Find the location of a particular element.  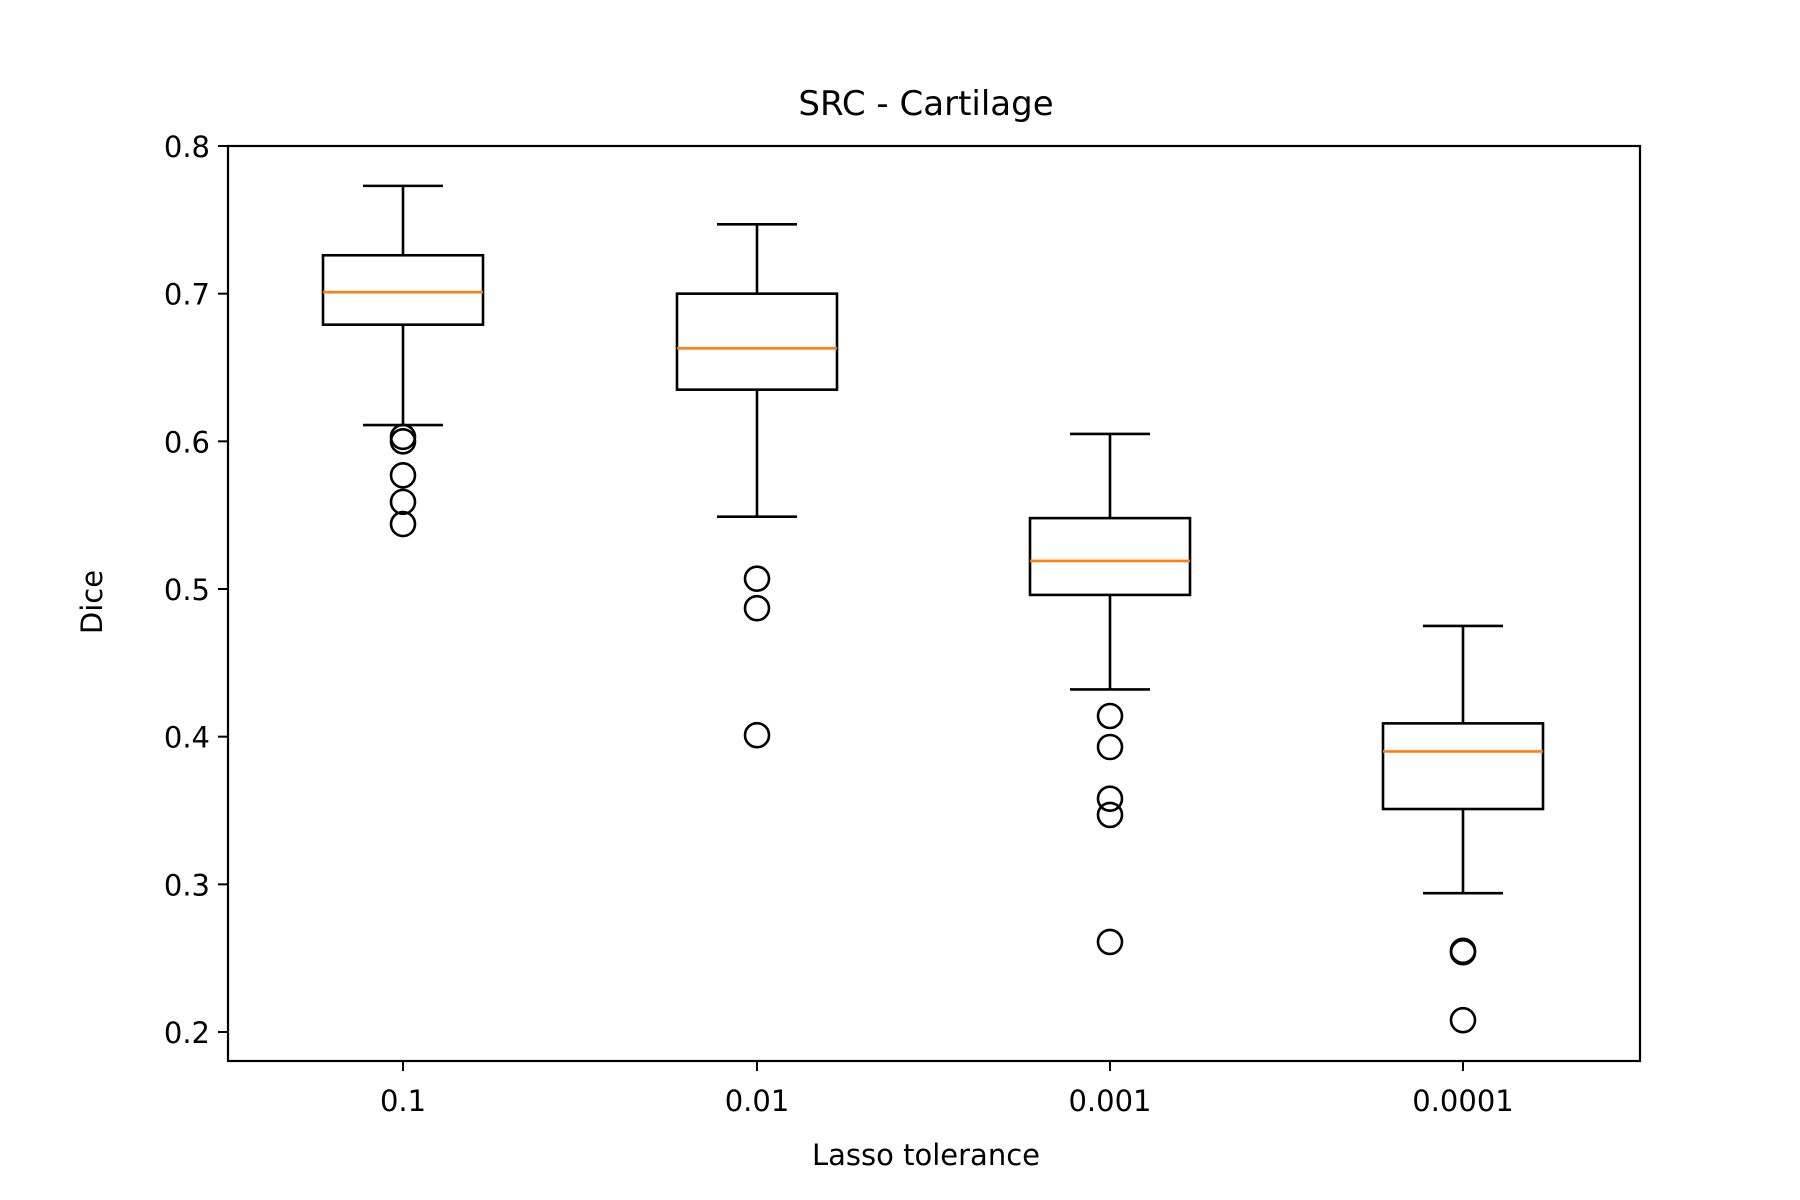

y-tick-label: 0.7 is located at coordinates (187, 295).